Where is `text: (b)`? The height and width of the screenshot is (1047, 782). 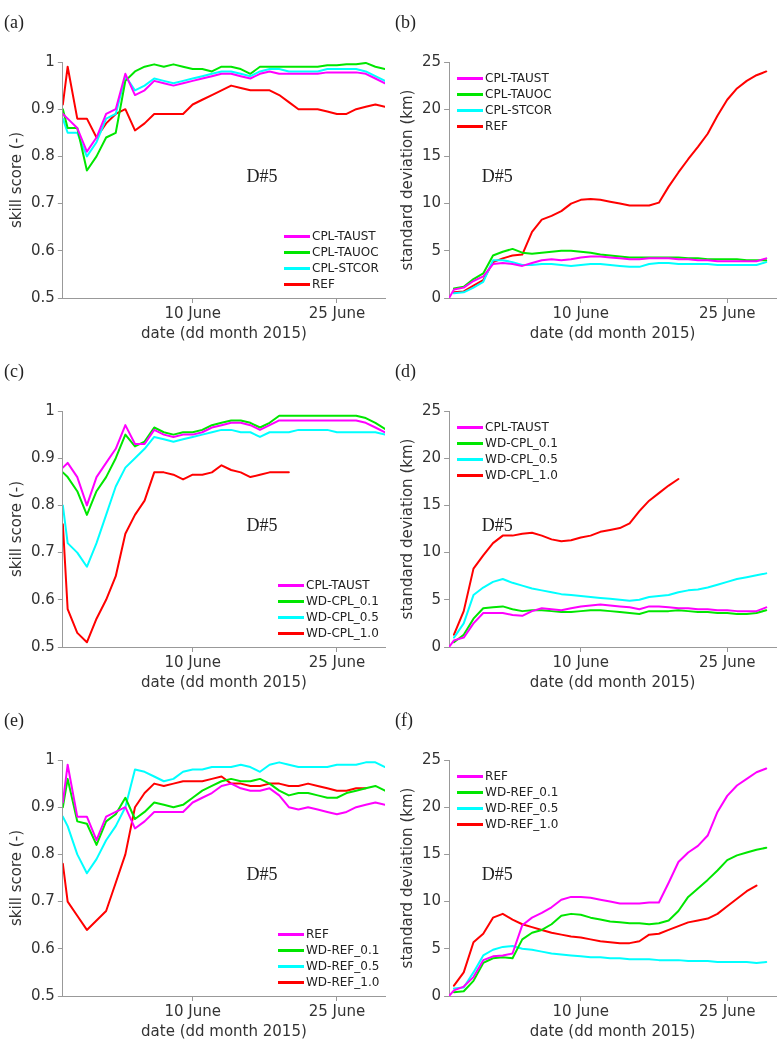 text: (b) is located at coordinates (405, 22).